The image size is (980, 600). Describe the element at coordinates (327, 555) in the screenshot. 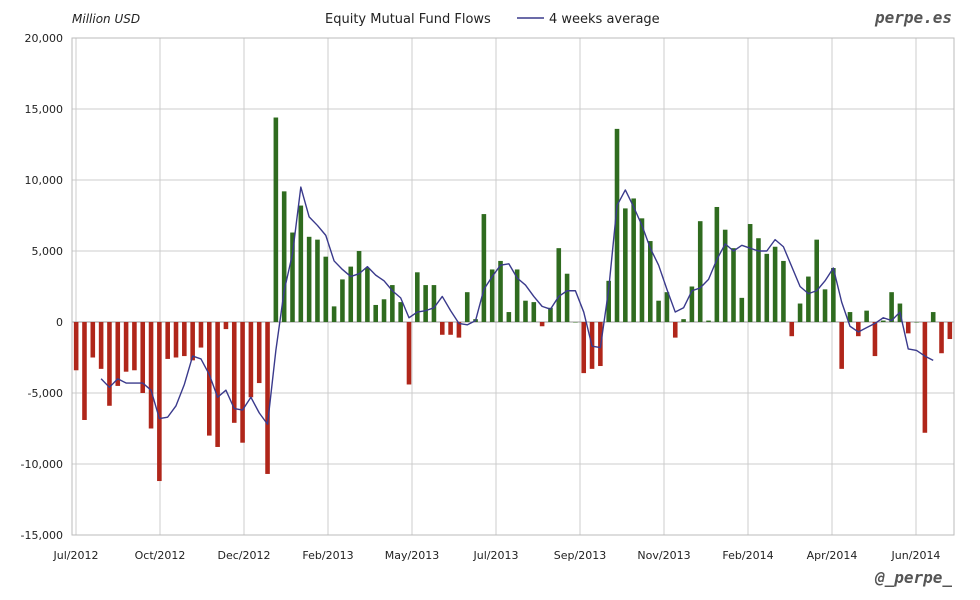

I see `x-tick-label: Feb/2013` at that location.